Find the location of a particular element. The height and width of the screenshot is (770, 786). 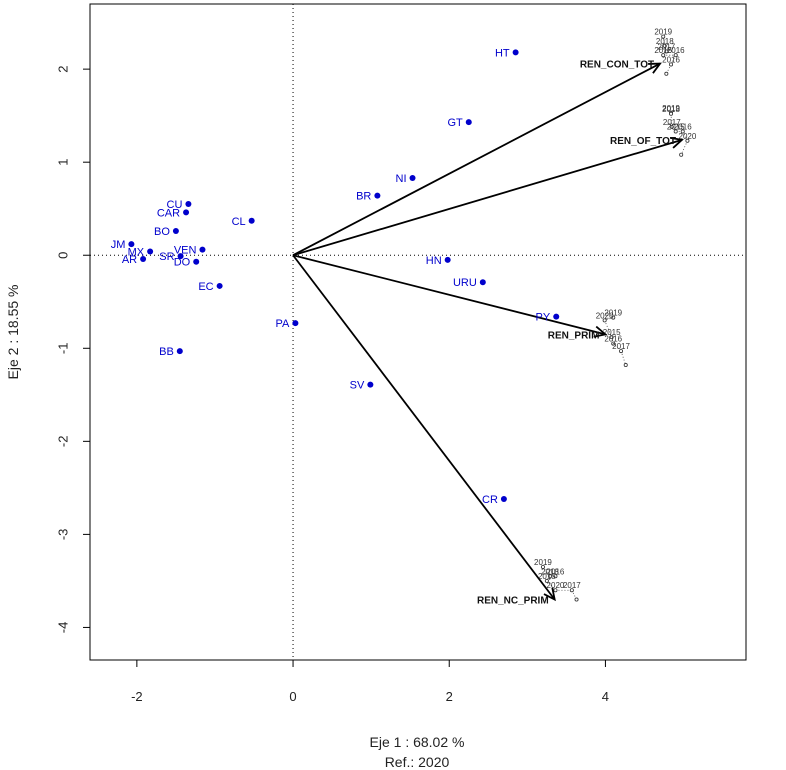

country-label: AR is located at coordinates (129, 260).